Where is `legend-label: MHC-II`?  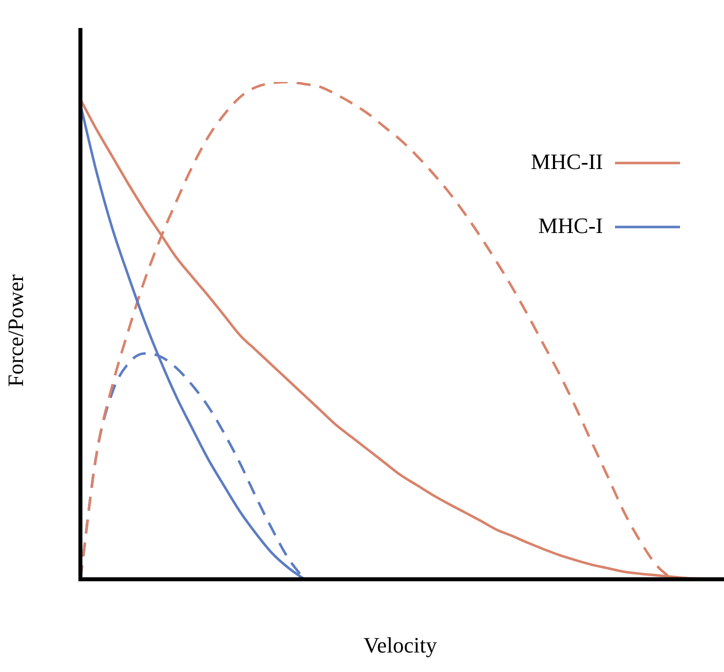 legend-label: MHC-II is located at coordinates (567, 161).